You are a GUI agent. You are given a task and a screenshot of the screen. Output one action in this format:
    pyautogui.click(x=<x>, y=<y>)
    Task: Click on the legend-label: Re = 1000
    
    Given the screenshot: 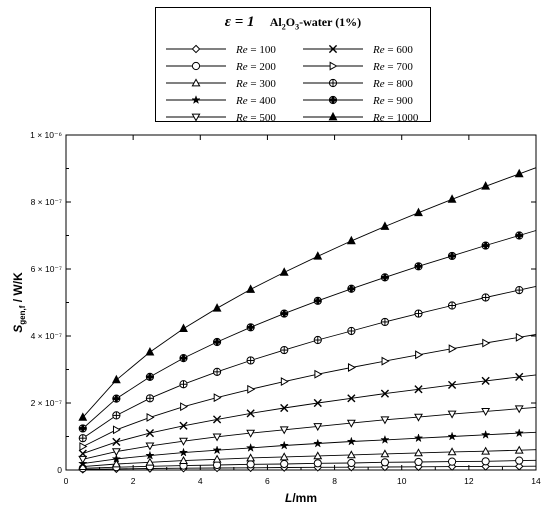 What is the action you would take?
    pyautogui.click(x=395, y=118)
    